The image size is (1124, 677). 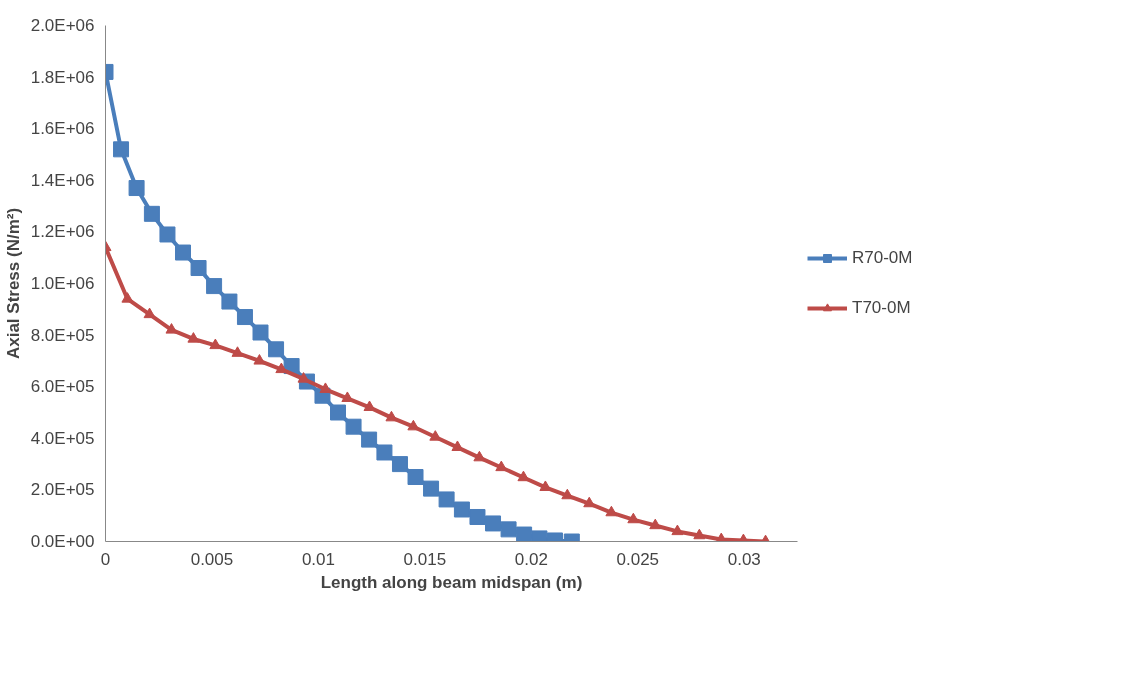 I want to click on x-tick-label: 0.02, so click(x=531, y=559).